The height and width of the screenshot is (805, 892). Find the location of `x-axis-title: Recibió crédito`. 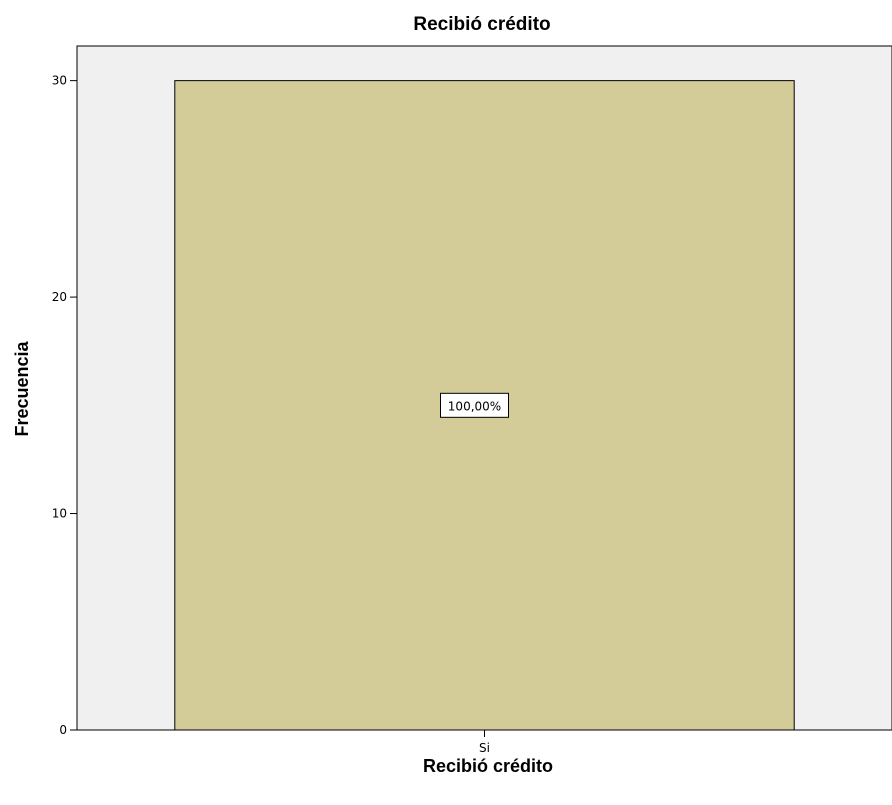

x-axis-title: Recibió crédito is located at coordinates (488, 766).